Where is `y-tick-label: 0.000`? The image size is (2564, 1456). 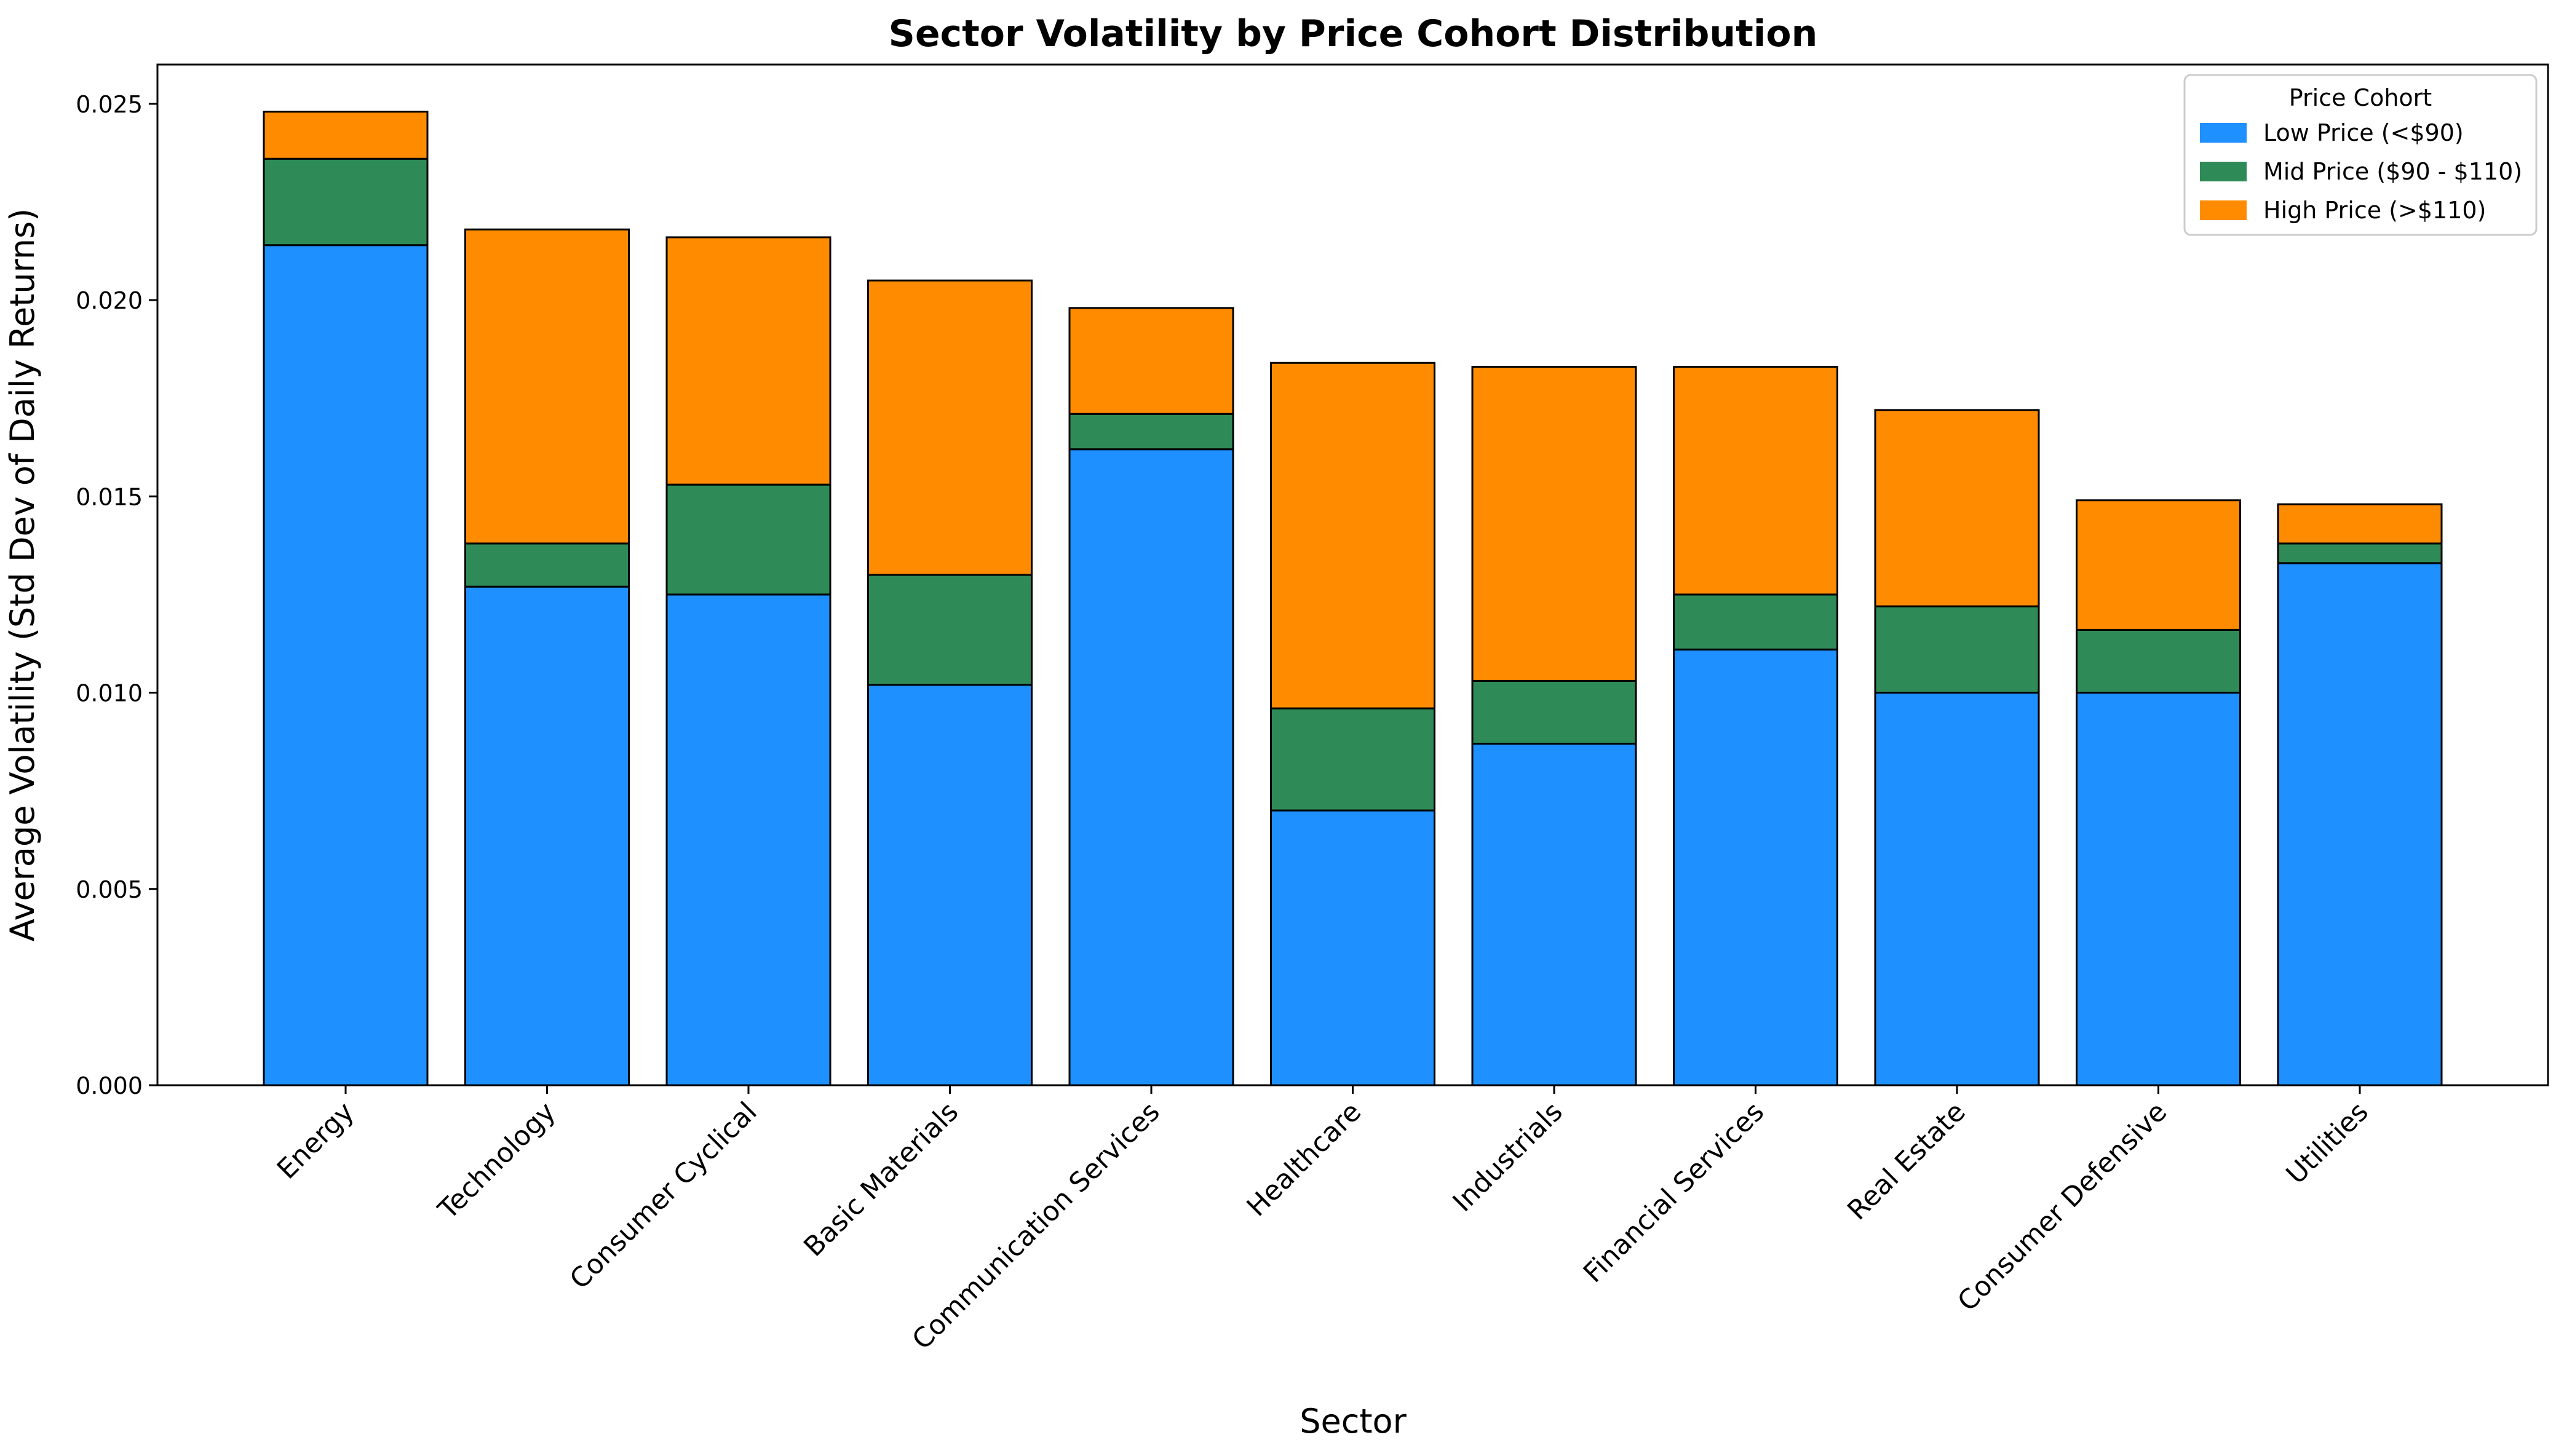 y-tick-label: 0.000 is located at coordinates (109, 1085).